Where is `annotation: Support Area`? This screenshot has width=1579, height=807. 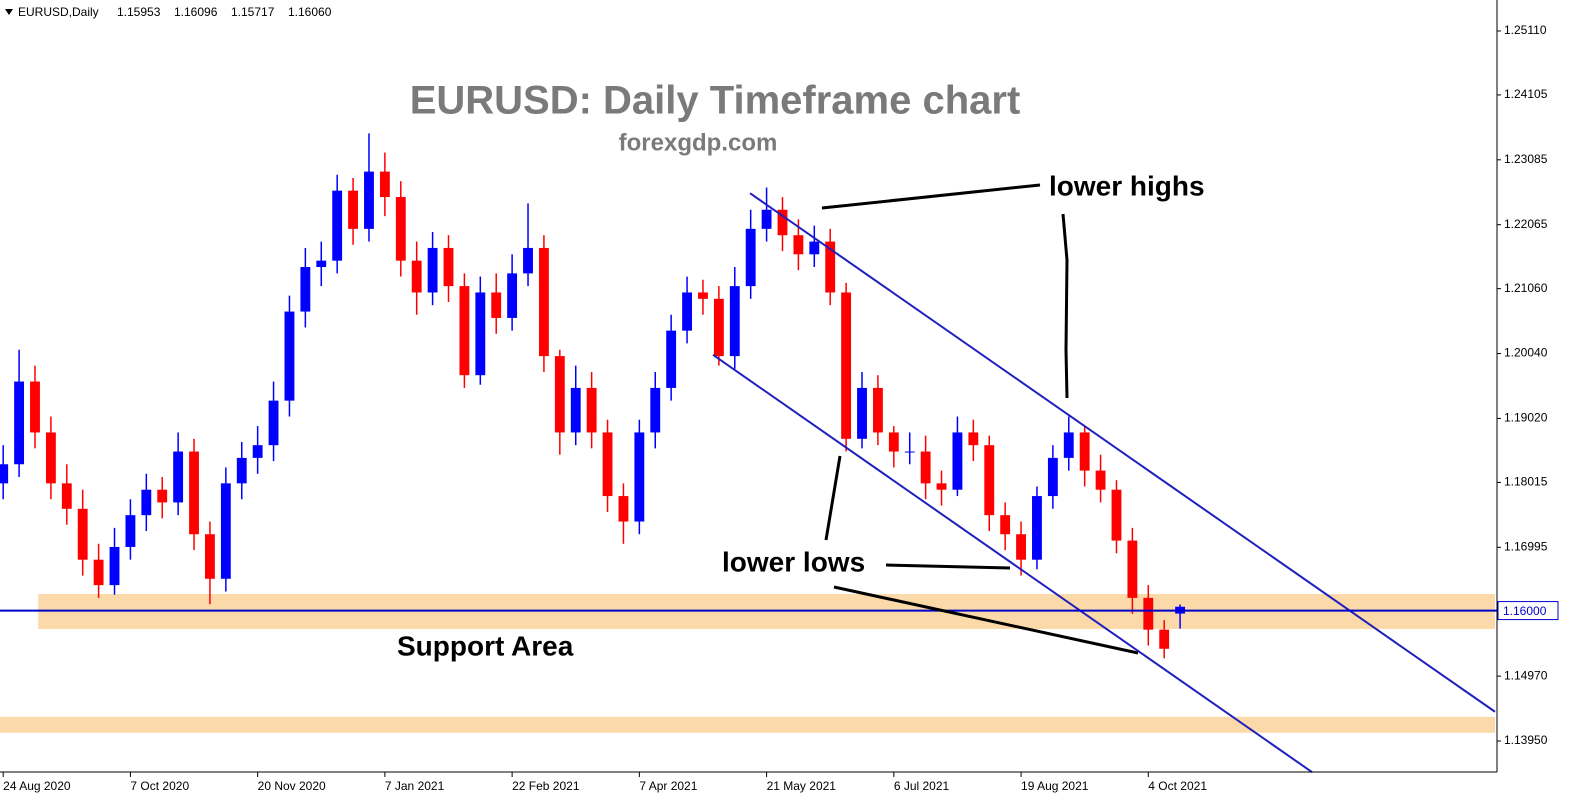 annotation: Support Area is located at coordinates (485, 645).